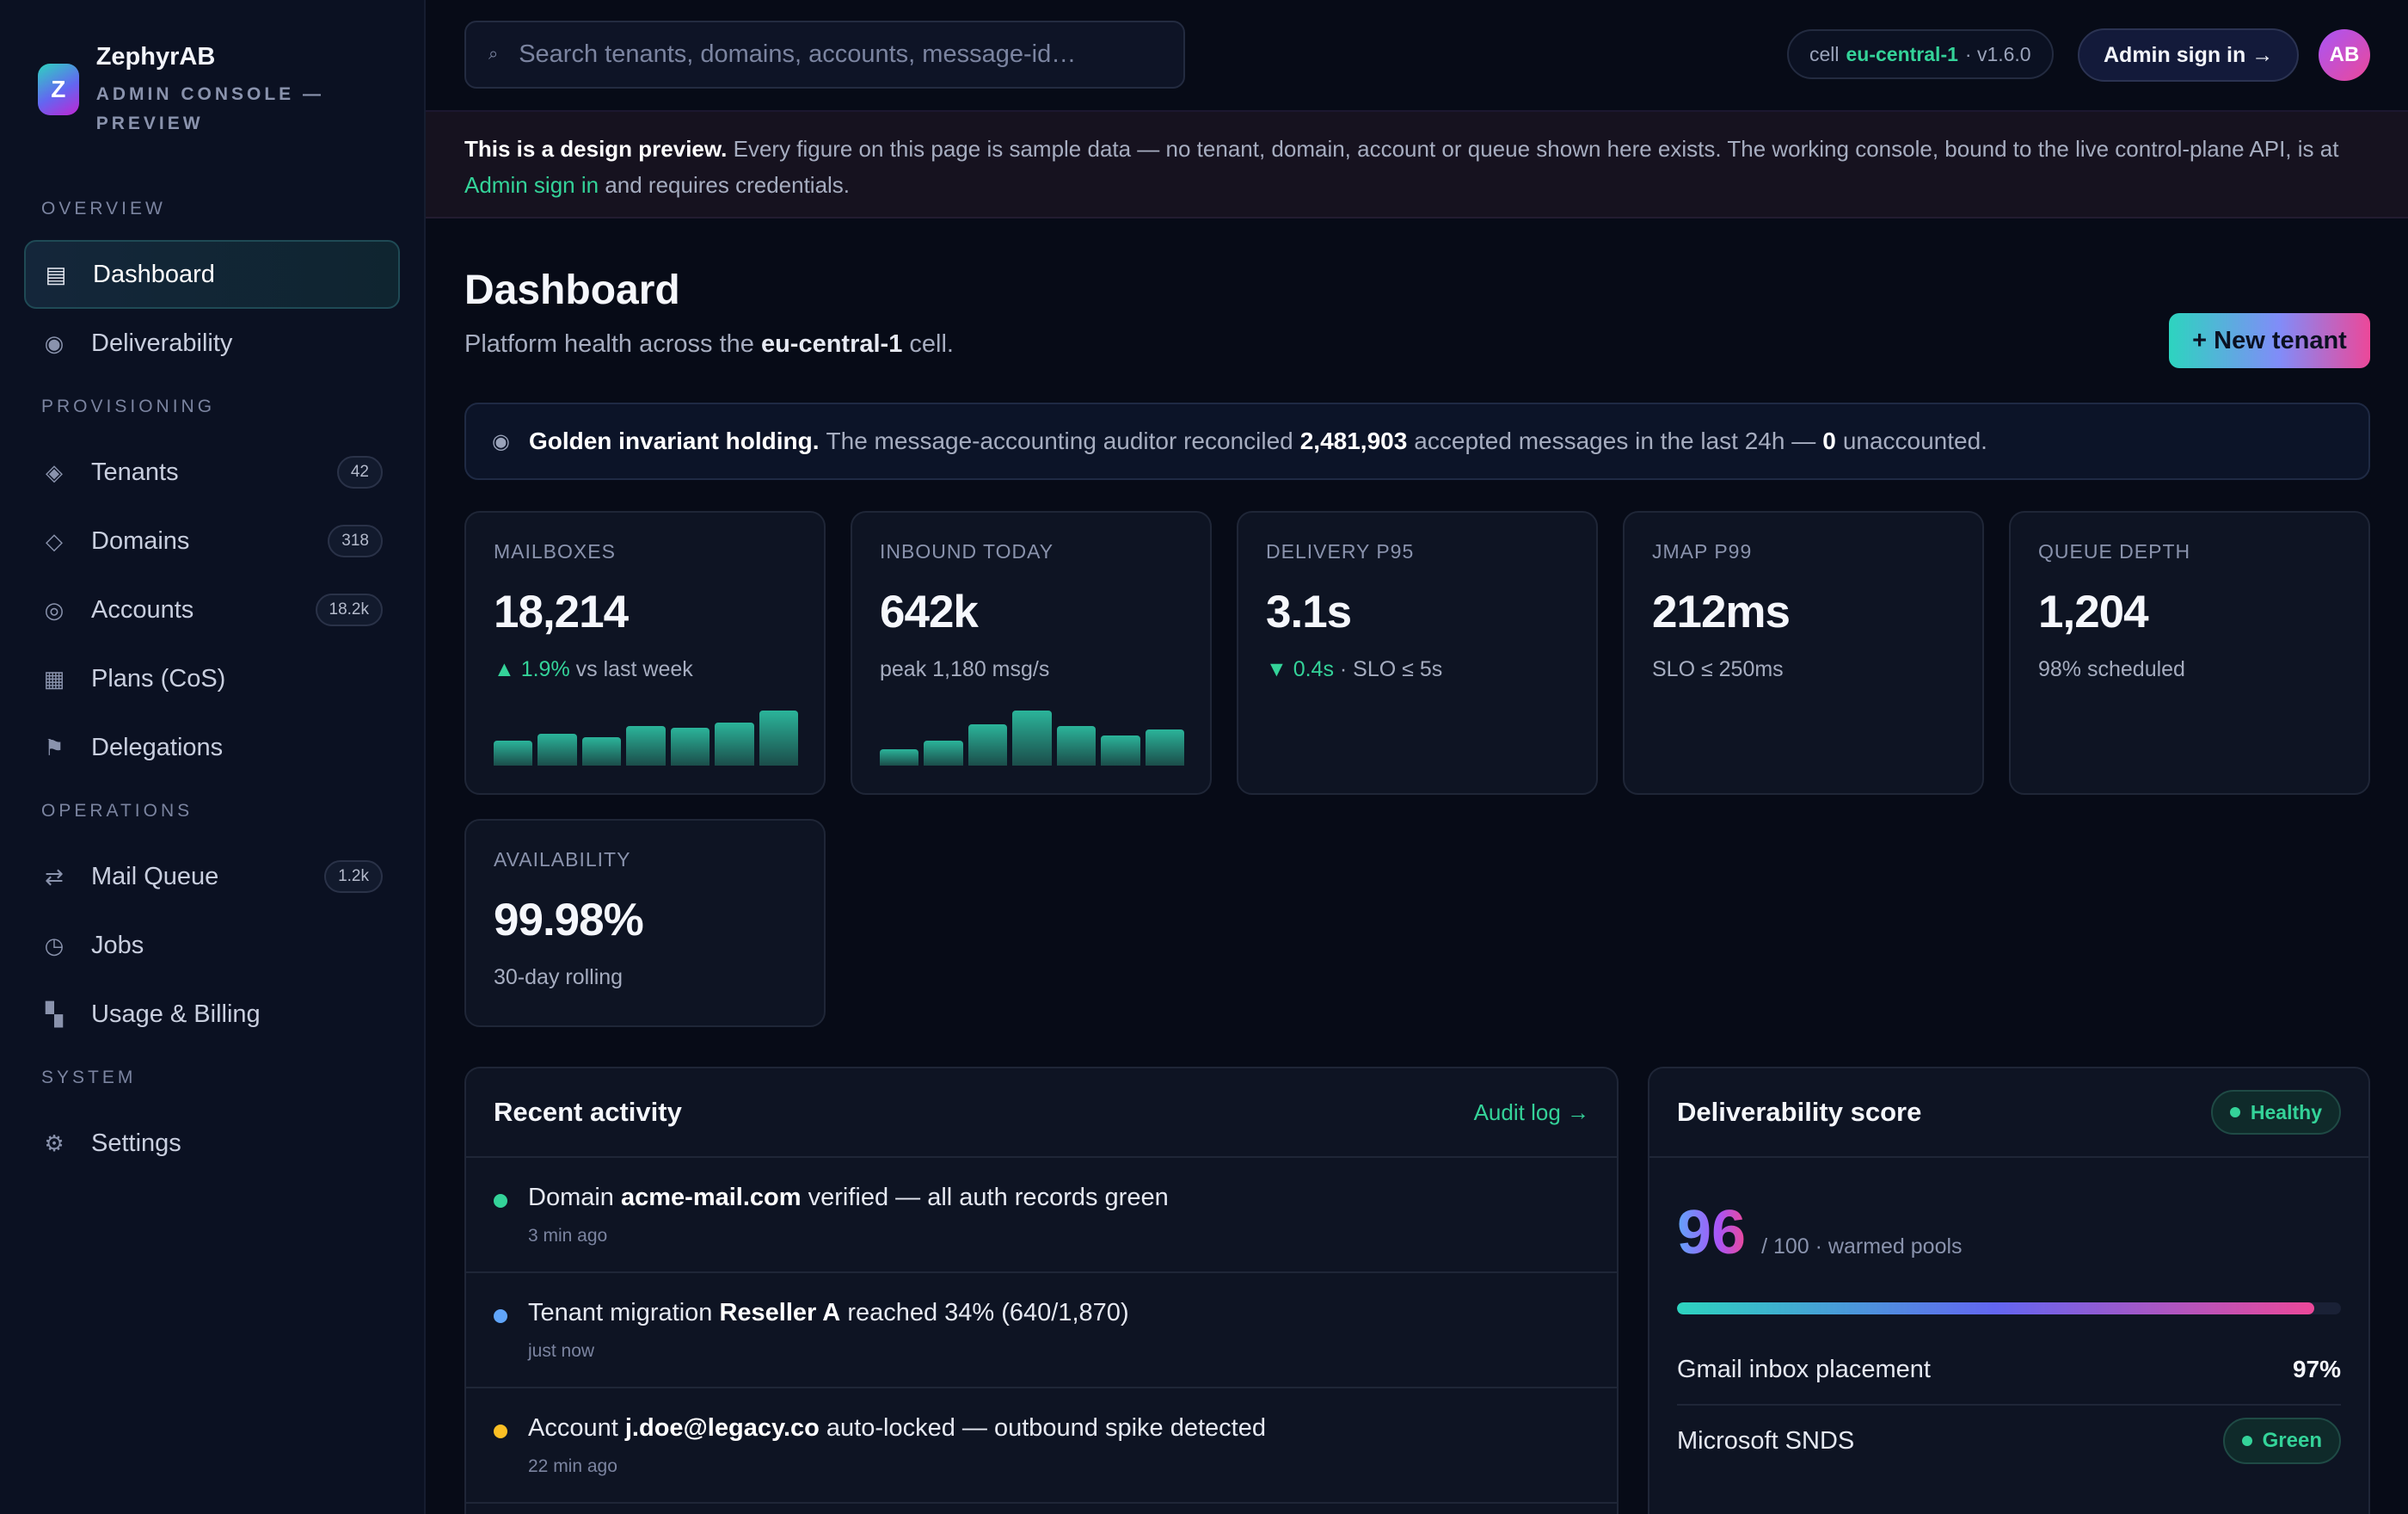 The width and height of the screenshot is (2408, 1514). I want to click on count-badge: 1.2k, so click(354, 876).